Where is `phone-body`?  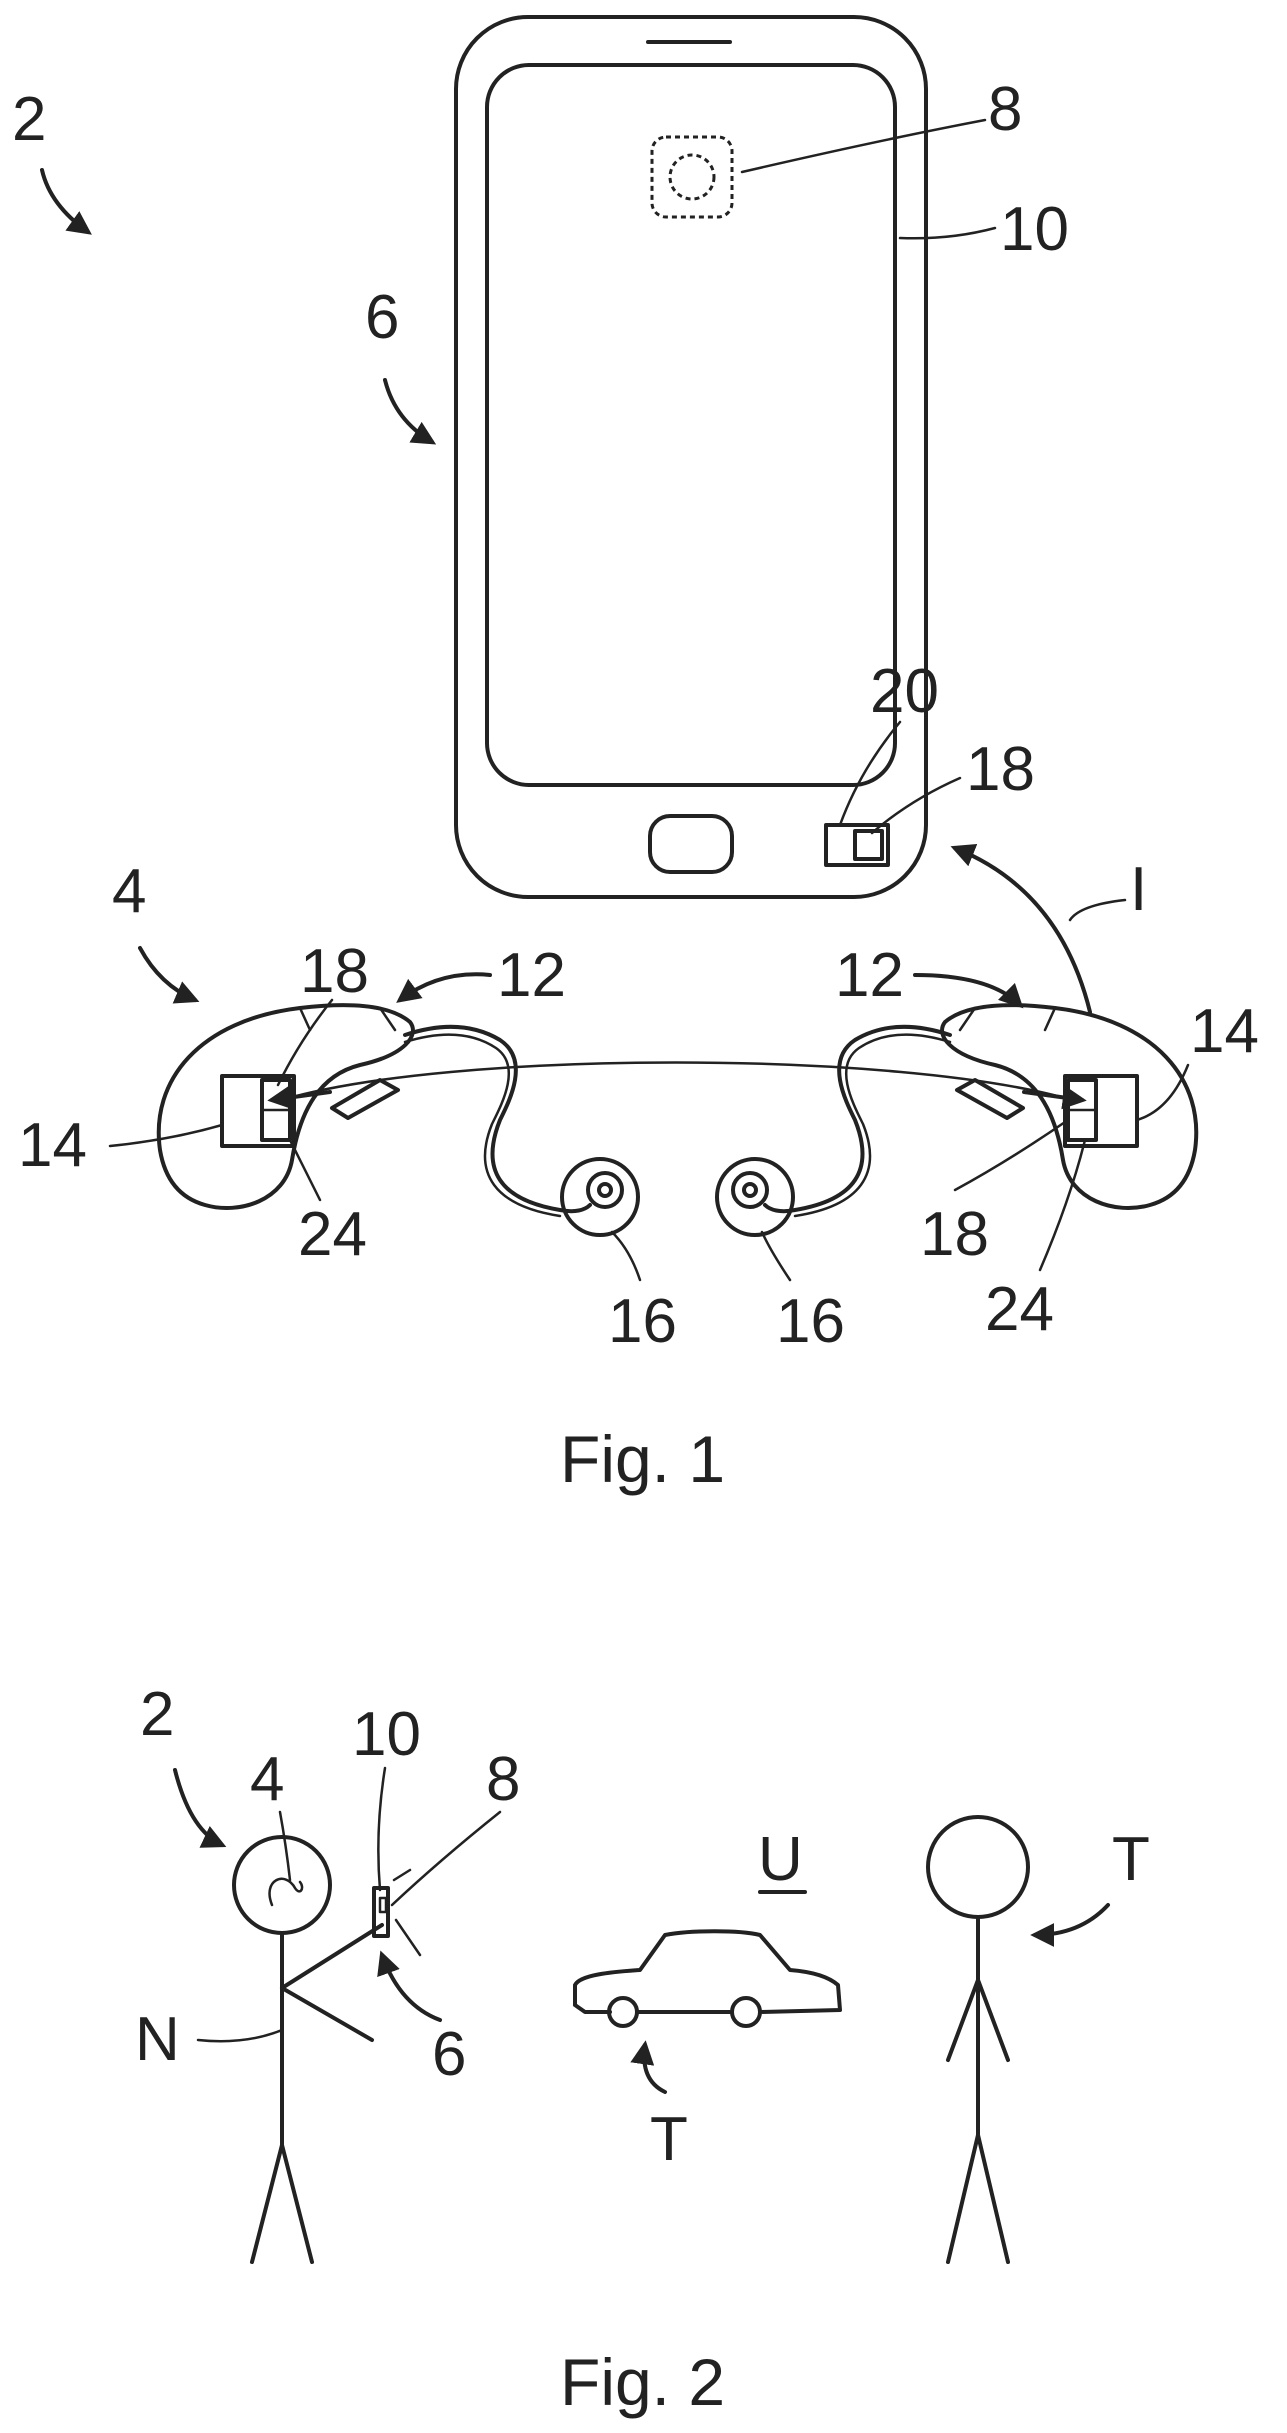
phone-body is located at coordinates (691, 457).